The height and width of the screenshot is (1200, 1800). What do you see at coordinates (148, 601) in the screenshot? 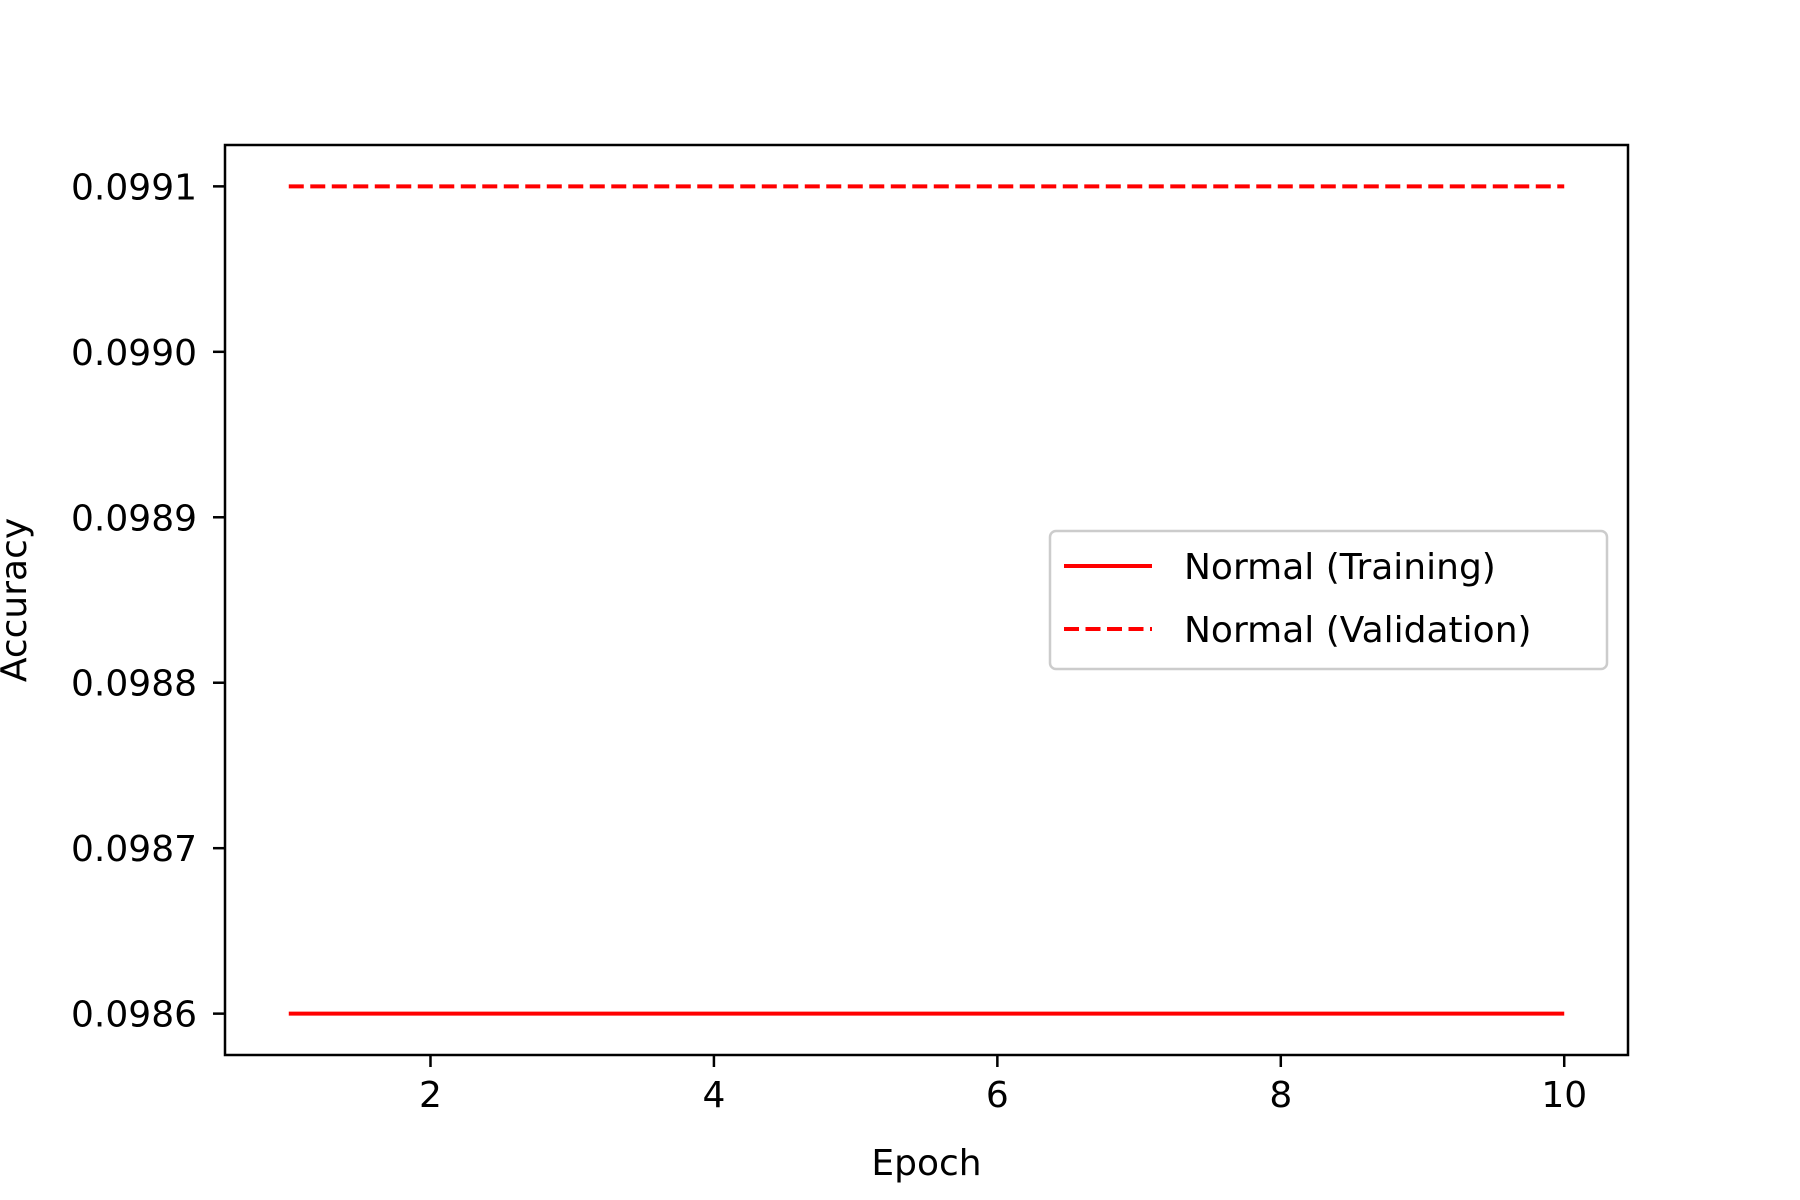
I see `y-axis: 0.0986 0.0987 0.0988 0.0989 0.0990 0.0991` at bounding box center [148, 601].